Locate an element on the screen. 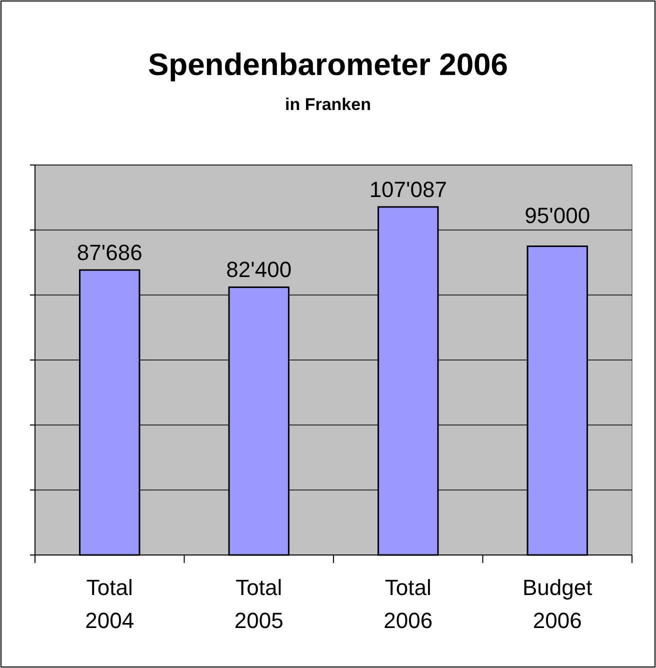 The height and width of the screenshot is (668, 656). x-tick-label: Budget 2006 is located at coordinates (557, 604).